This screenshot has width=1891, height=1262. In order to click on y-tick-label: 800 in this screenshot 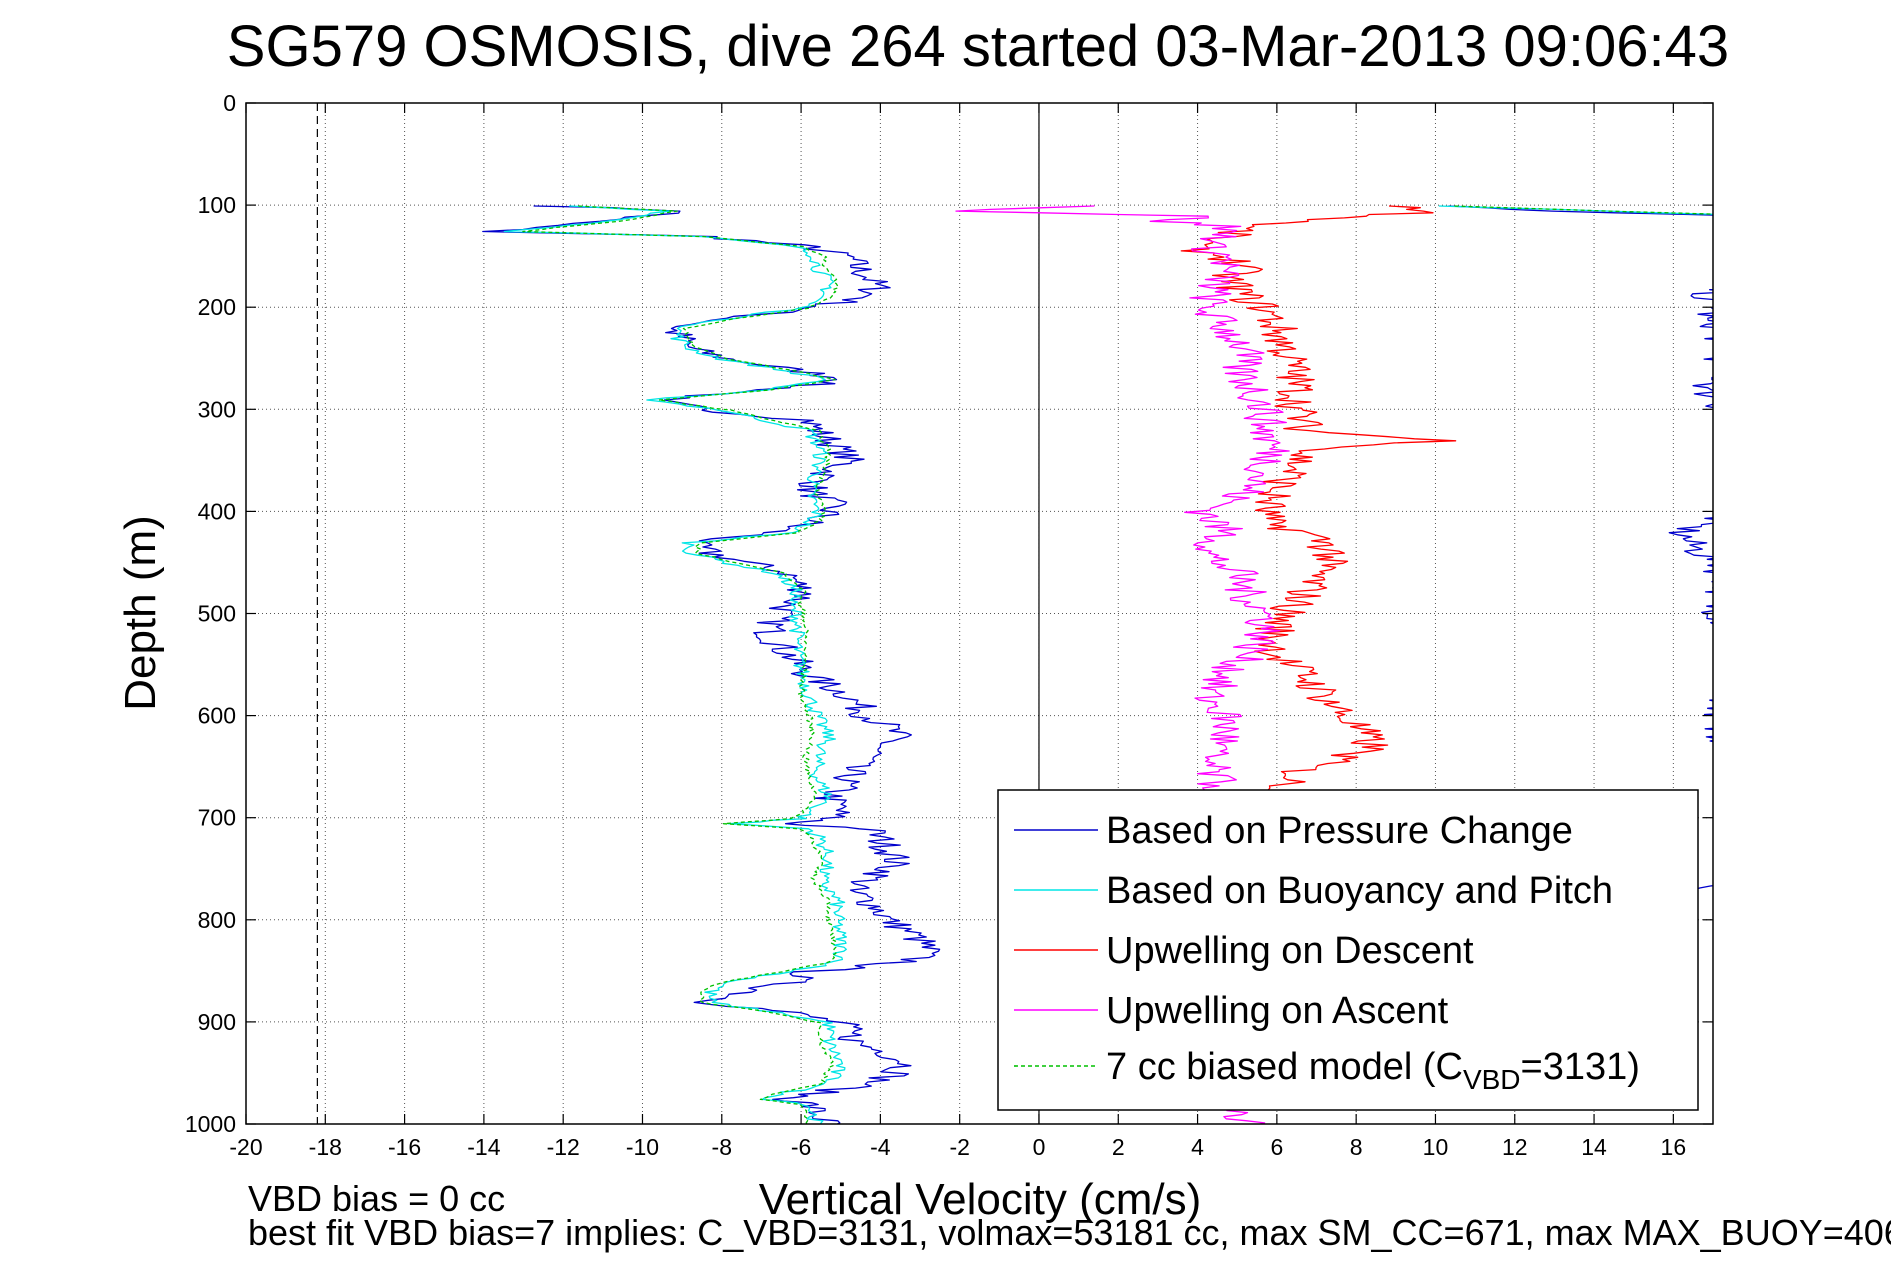, I will do `click(217, 920)`.